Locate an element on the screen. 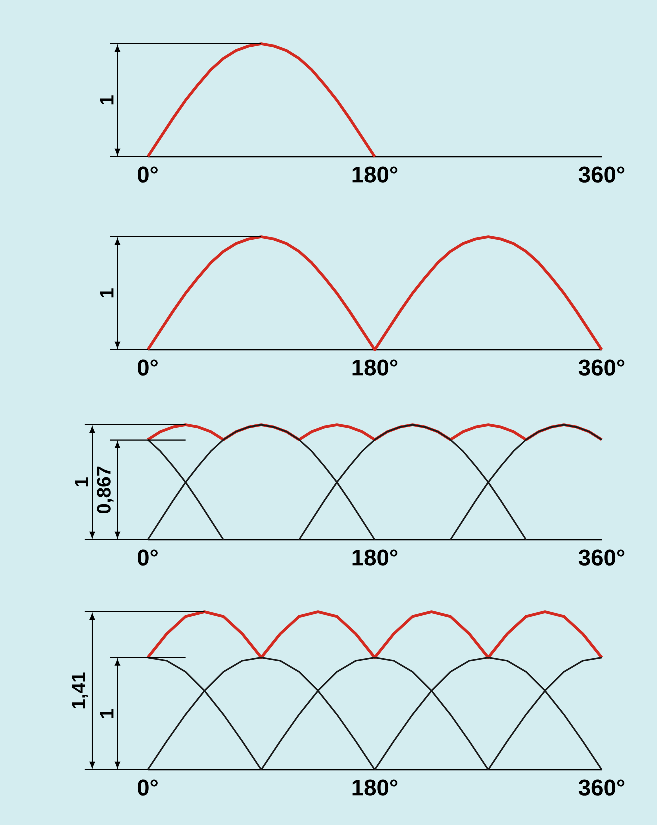 Image resolution: width=657 pixels, height=825 pixels. legend-label: 0,867 is located at coordinates (105, 490).